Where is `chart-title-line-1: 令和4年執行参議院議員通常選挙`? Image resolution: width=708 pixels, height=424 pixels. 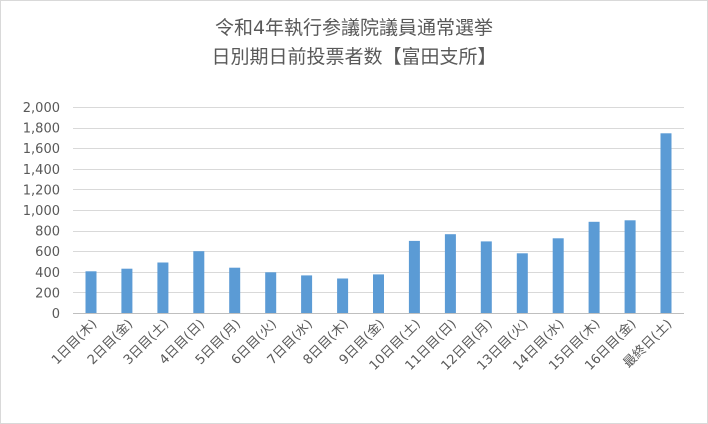
chart-title-line-1: 令和4年執行参議院議員通常選挙 is located at coordinates (354, 28).